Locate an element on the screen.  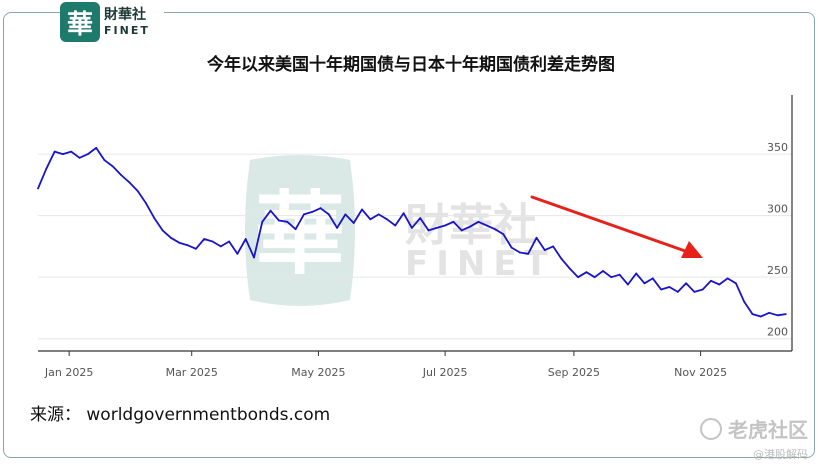
finet-logo: 華 財華社 FINET is located at coordinates (112, 22).